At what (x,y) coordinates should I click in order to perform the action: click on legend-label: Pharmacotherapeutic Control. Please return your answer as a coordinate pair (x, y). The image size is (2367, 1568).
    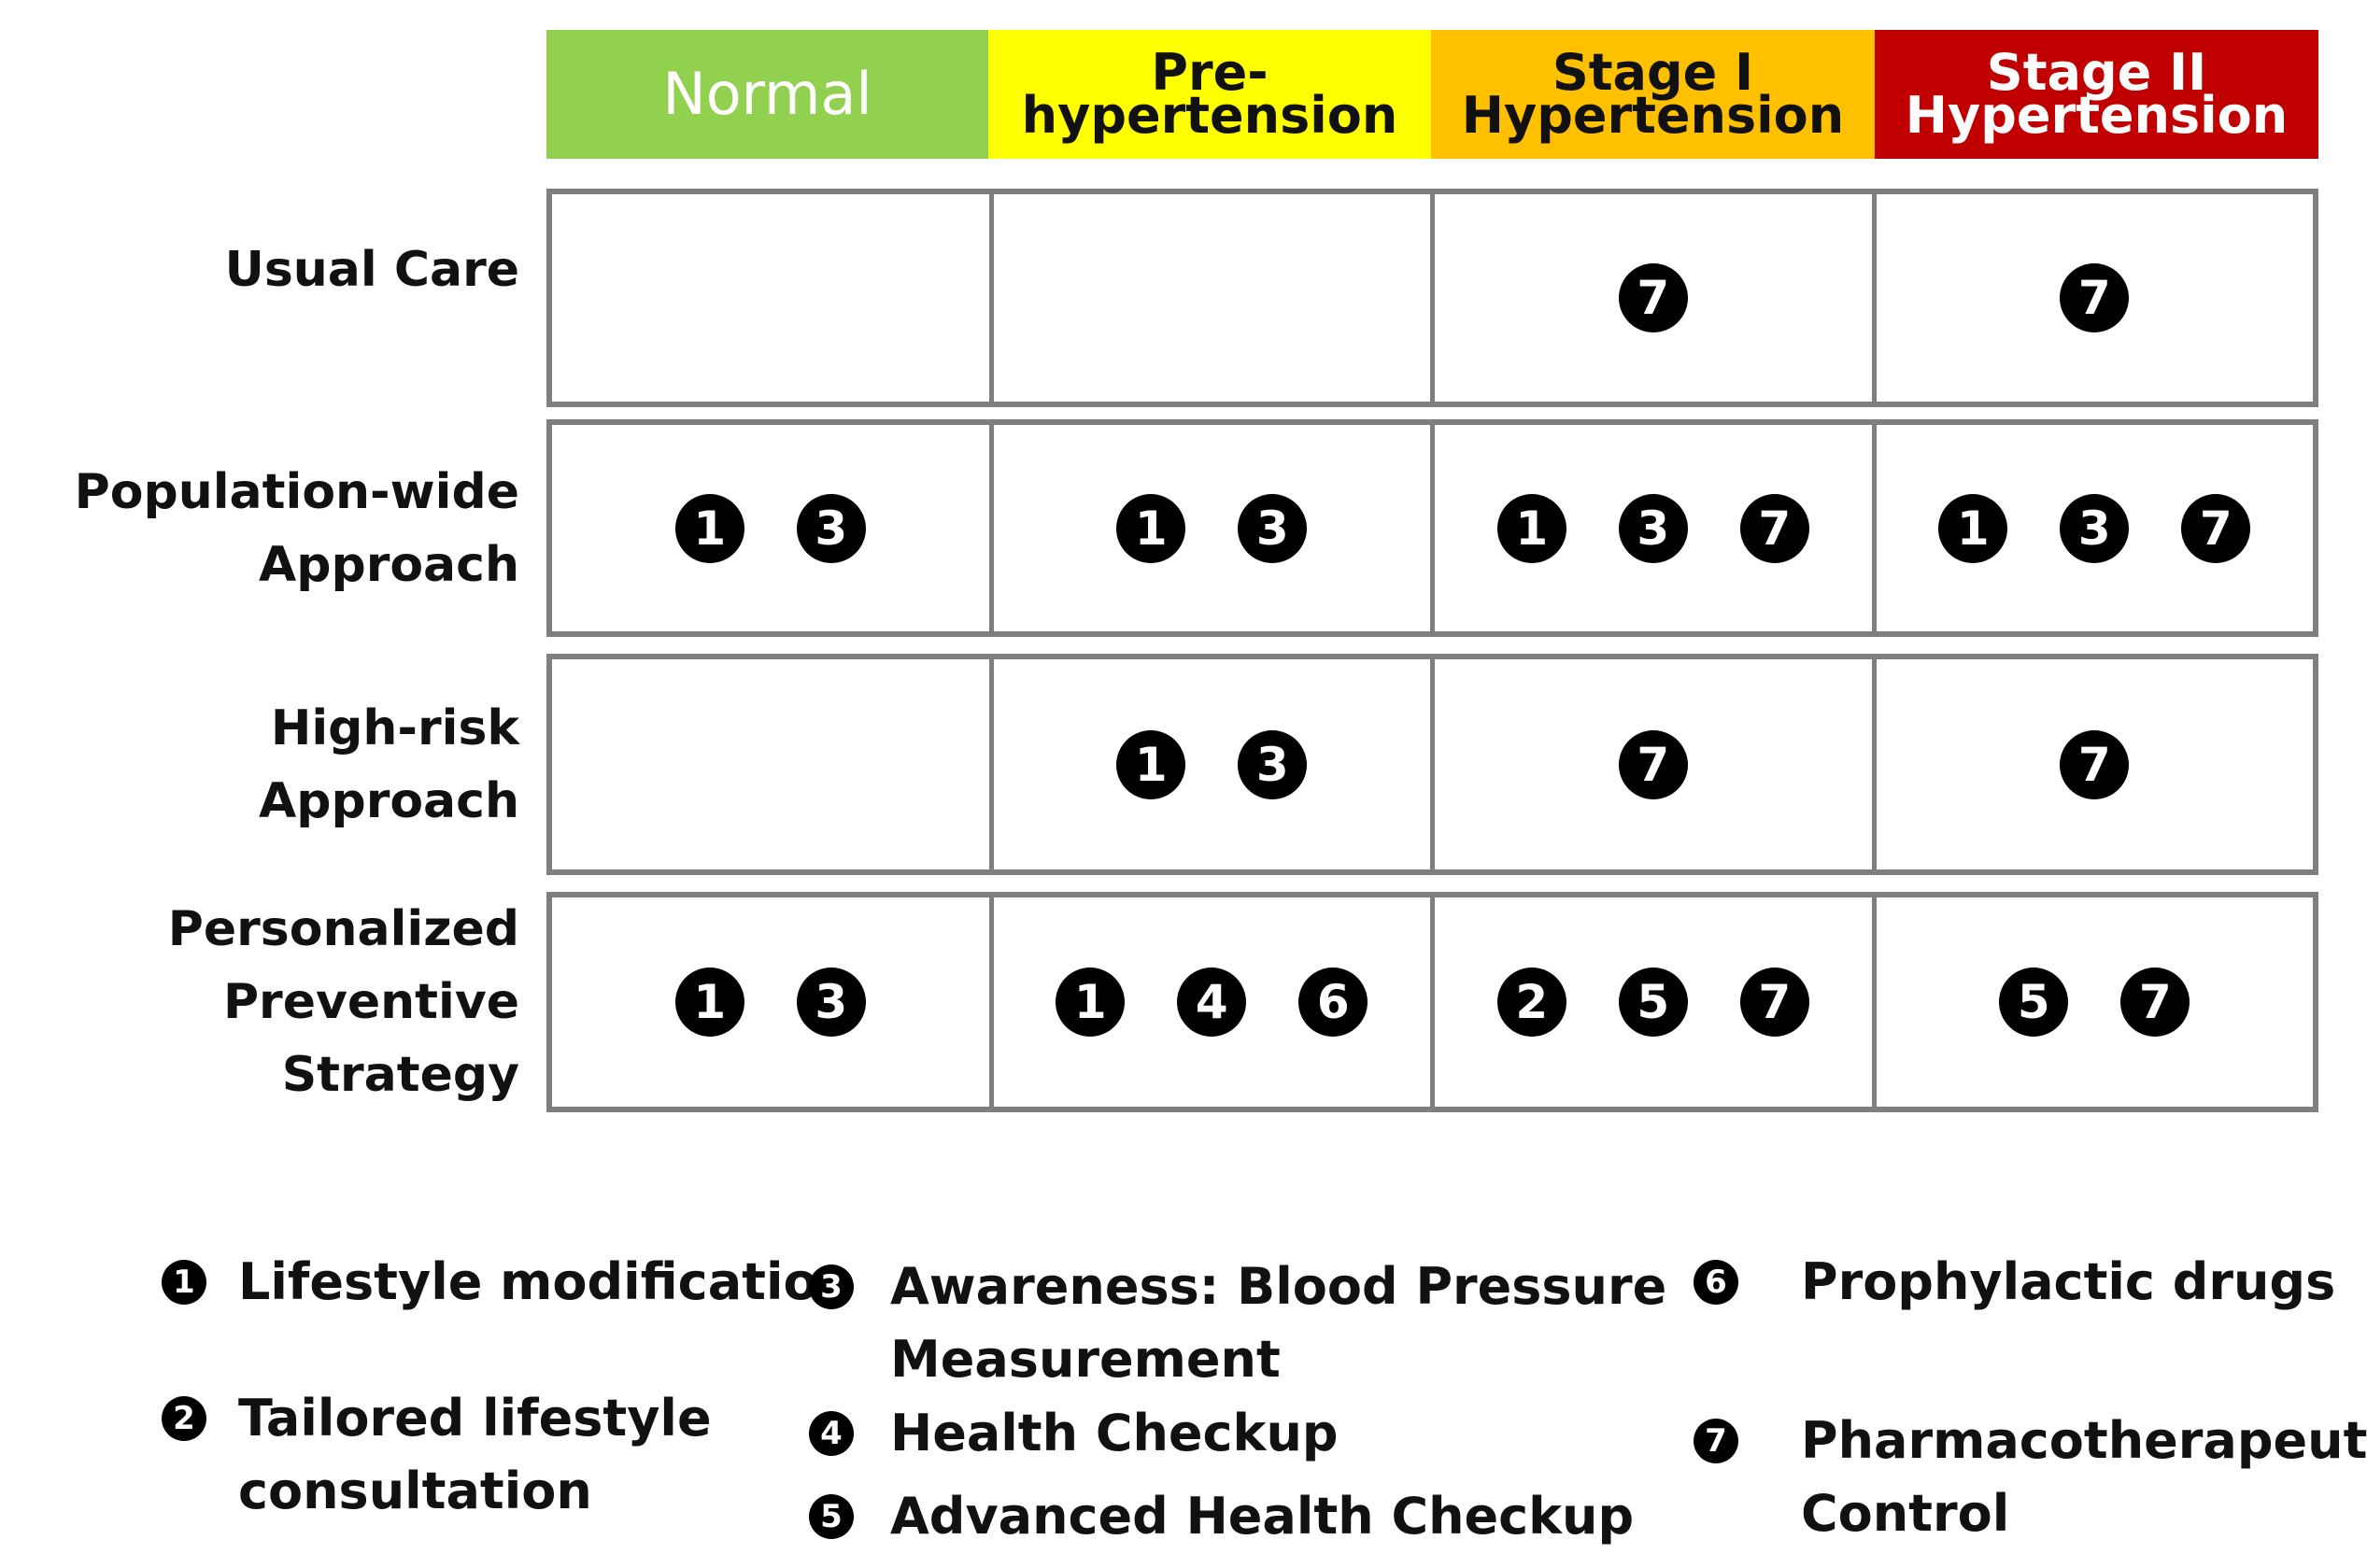
    Looking at the image, I should click on (2084, 1477).